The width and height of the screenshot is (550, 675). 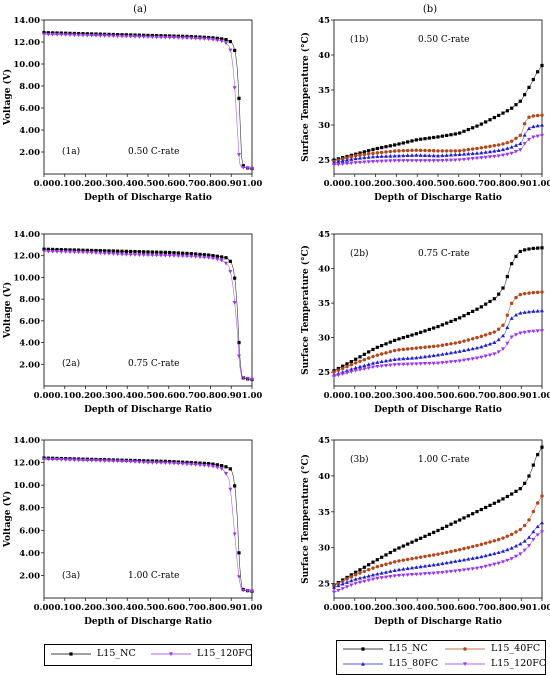 I want to click on x-tick-label: 0.70, so click(x=479, y=608).